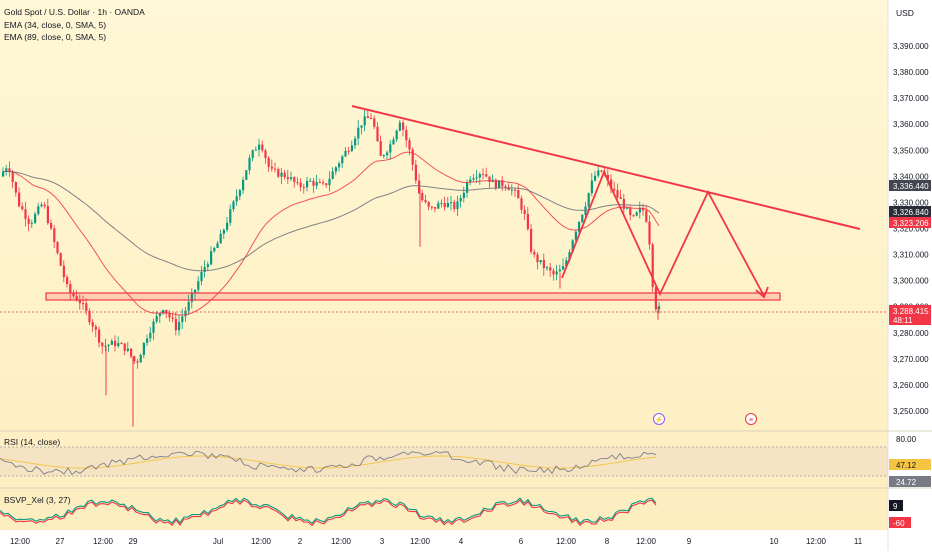 This screenshot has width=932, height=555. I want to click on bsvp-buy-line, so click(328, 511).